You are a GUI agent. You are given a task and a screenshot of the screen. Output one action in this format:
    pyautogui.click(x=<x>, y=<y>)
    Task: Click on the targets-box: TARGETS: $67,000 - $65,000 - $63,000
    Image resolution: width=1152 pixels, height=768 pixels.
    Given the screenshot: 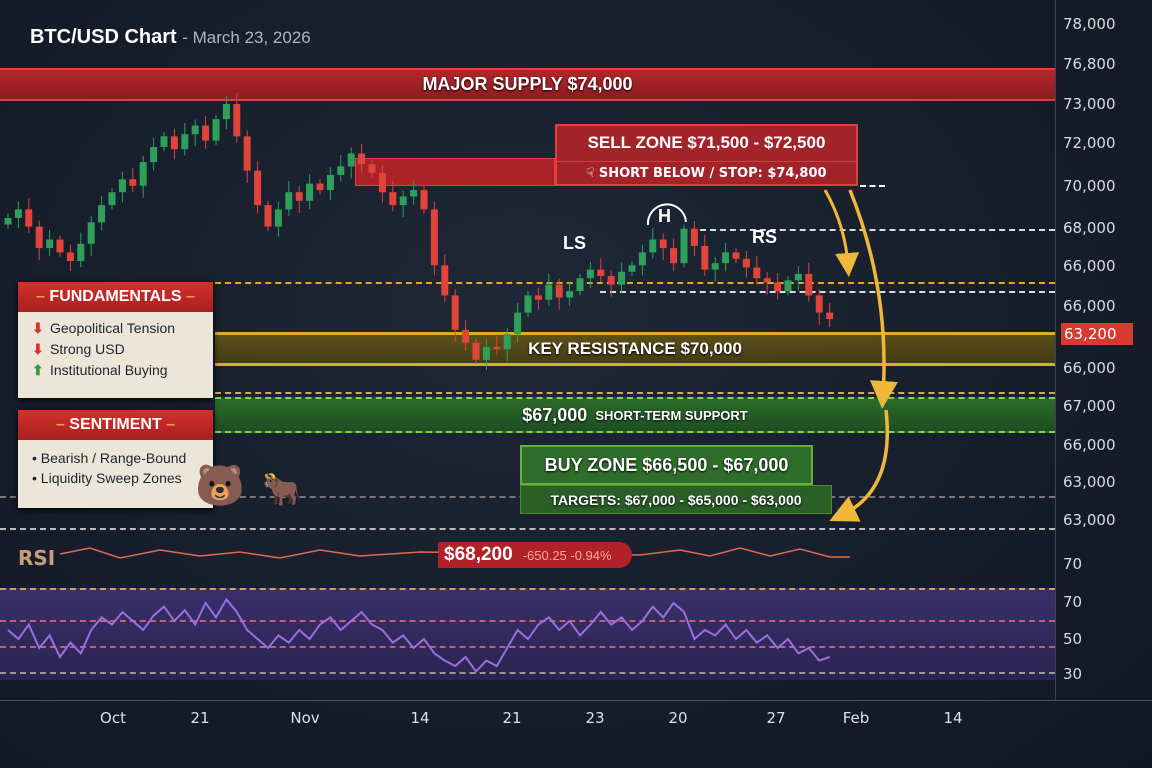 What is the action you would take?
    pyautogui.click(x=676, y=499)
    